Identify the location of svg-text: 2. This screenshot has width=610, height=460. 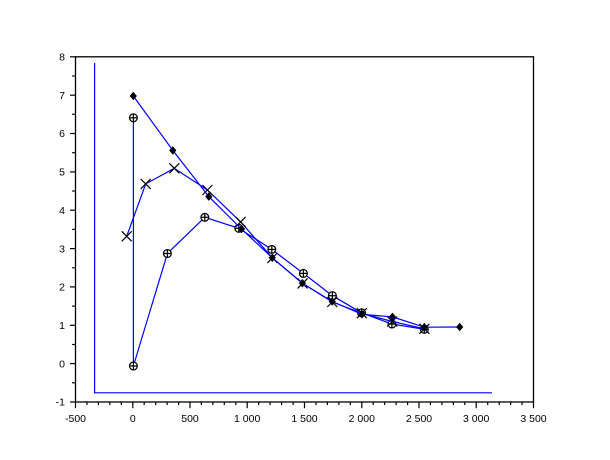
(62, 288).